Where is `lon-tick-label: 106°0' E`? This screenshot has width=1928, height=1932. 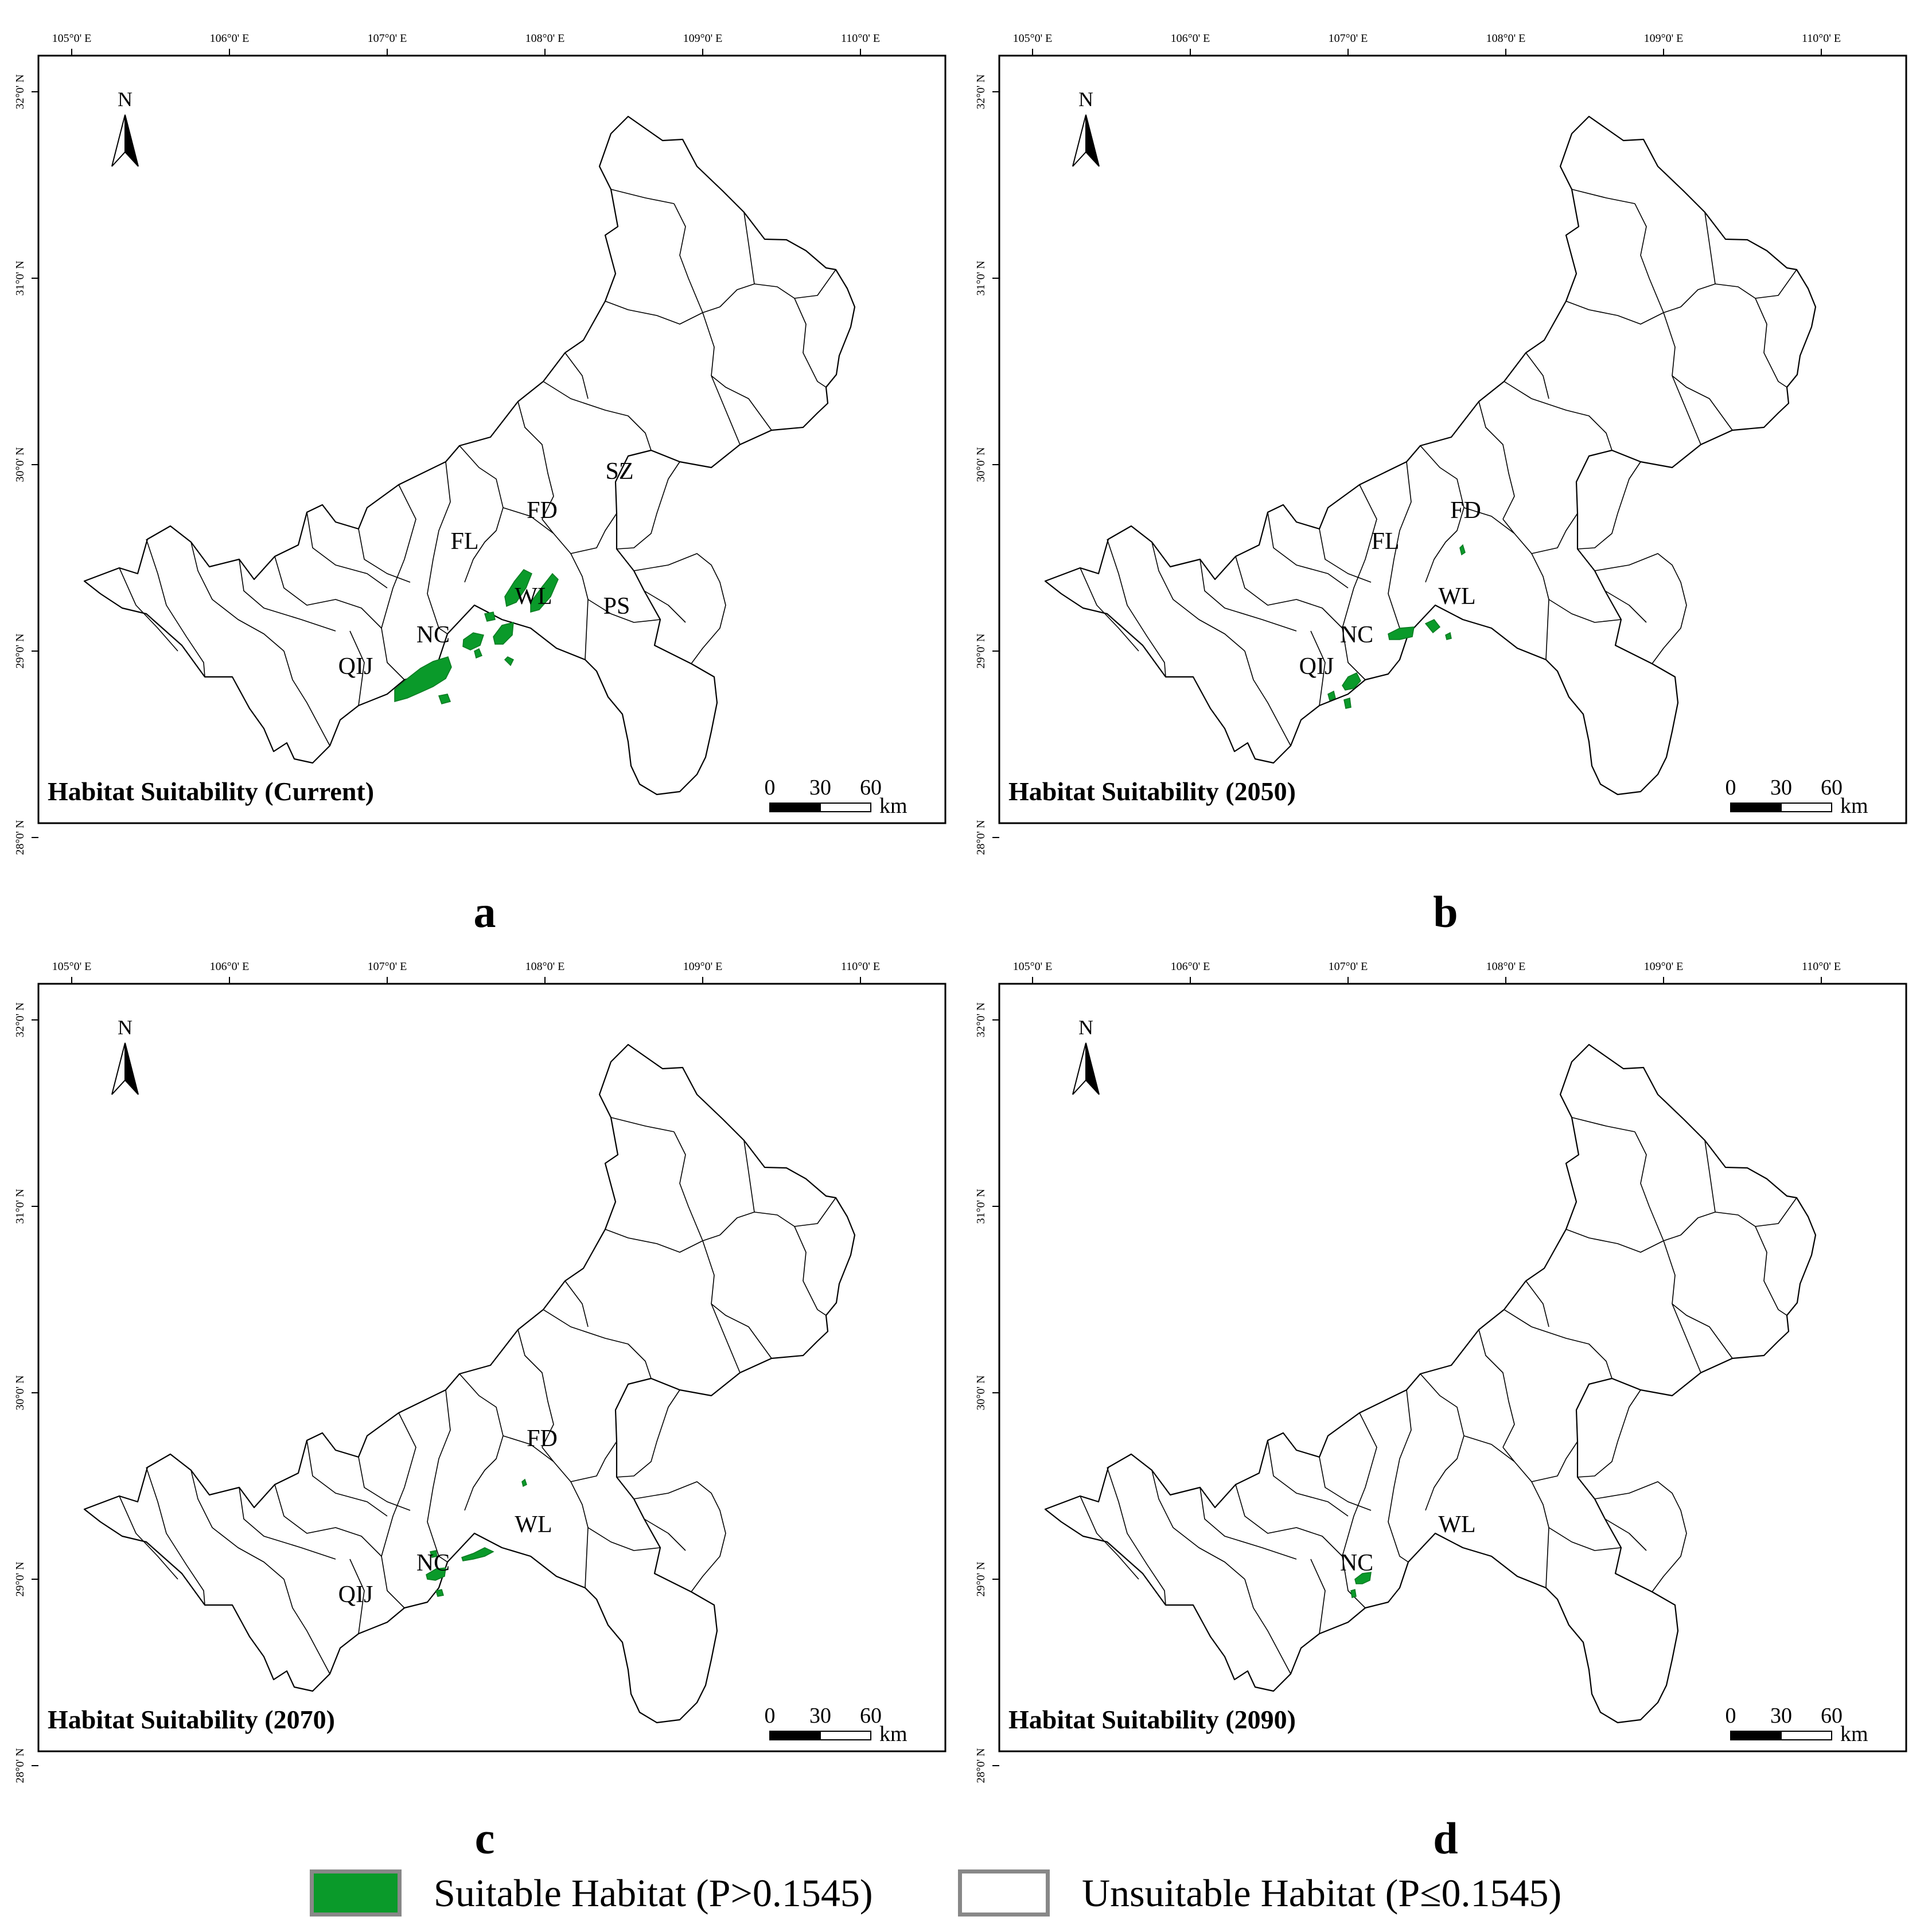
lon-tick-label: 106°0' E is located at coordinates (1190, 39).